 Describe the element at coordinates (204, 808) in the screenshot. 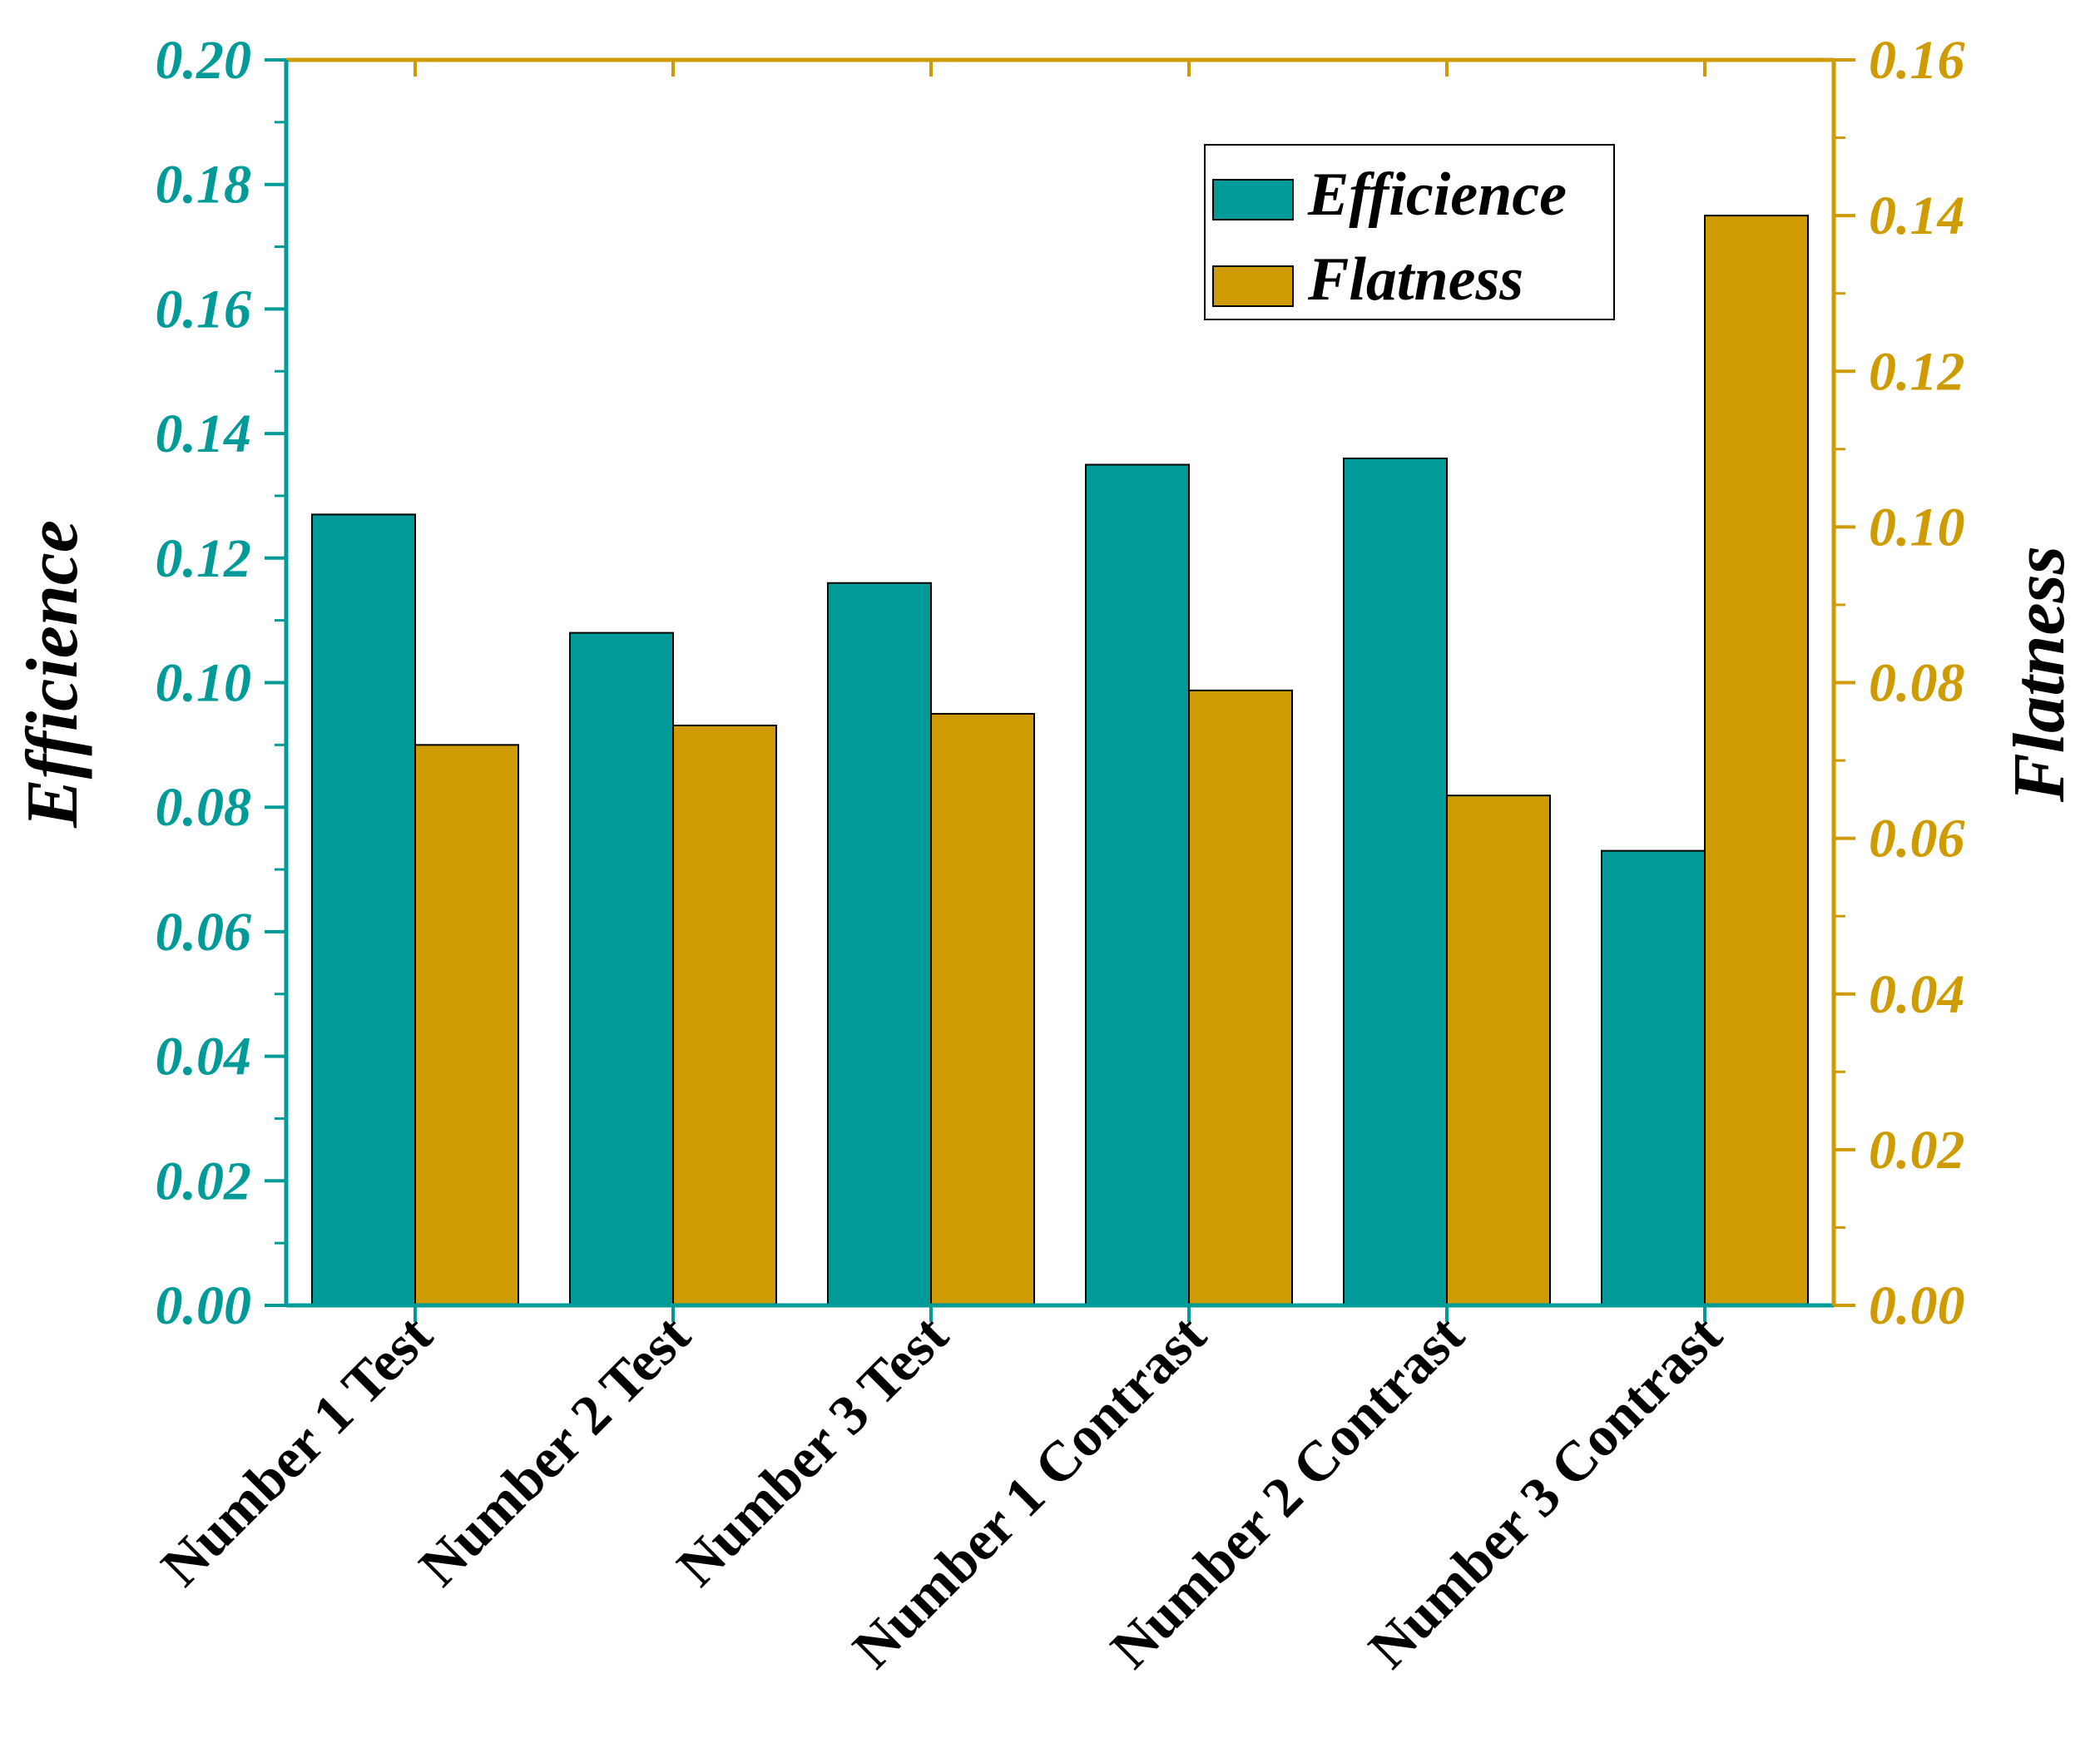

I see `y-tick-label: 0.08` at that location.